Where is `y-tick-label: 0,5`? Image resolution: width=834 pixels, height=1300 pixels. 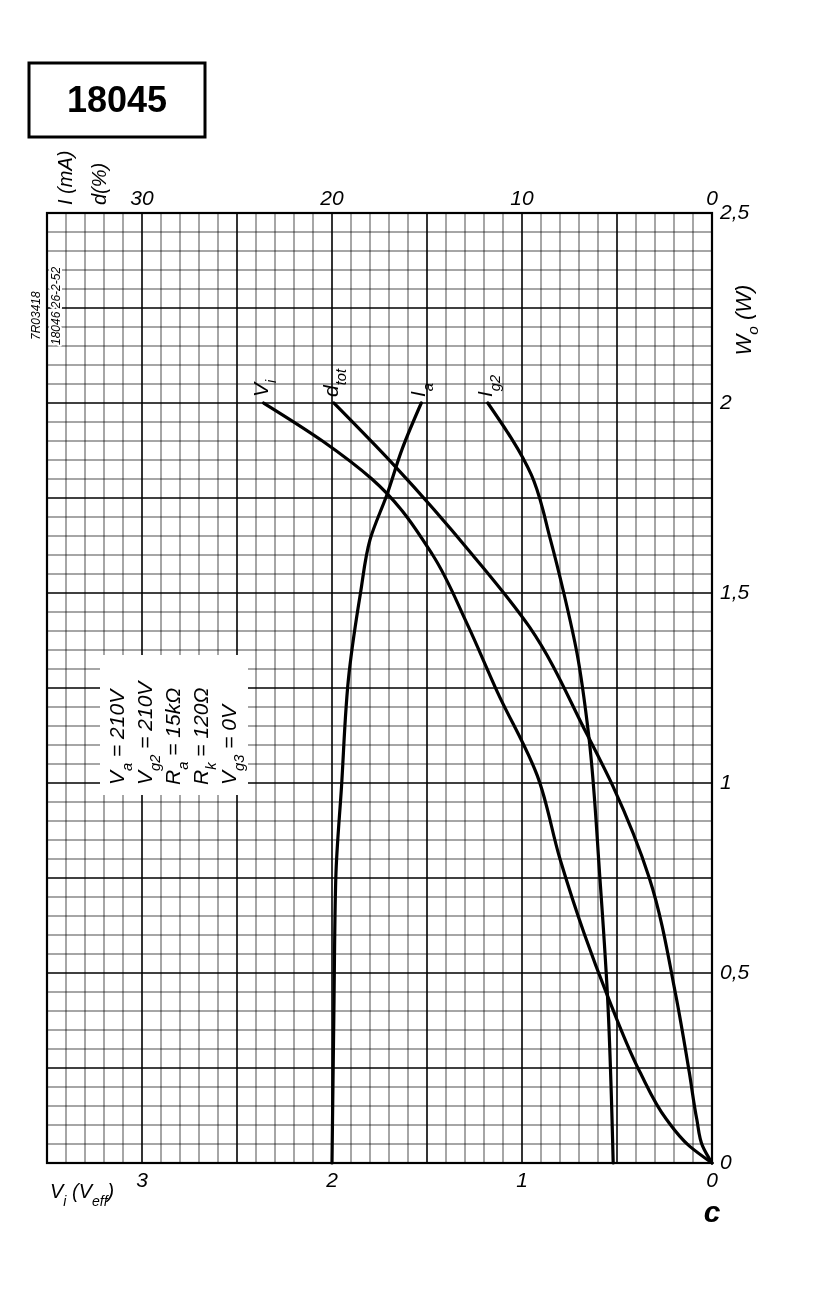
y-tick-label: 0,5 is located at coordinates (735, 971).